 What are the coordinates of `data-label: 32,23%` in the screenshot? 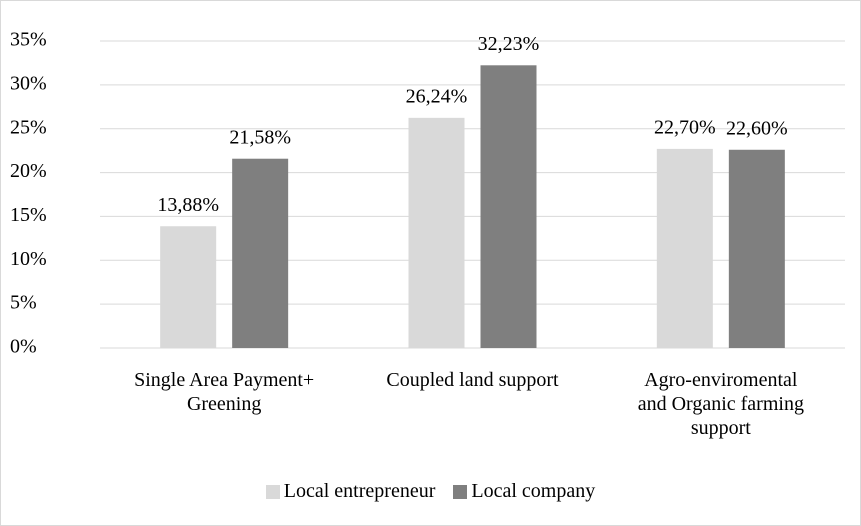 It's located at (509, 44).